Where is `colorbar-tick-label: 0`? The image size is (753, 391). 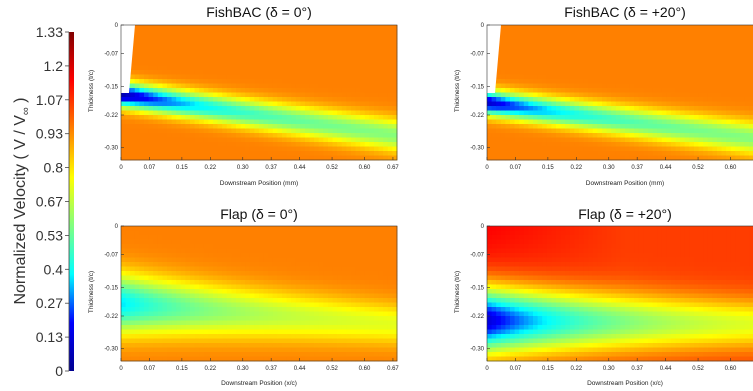
colorbar-tick-label: 0 is located at coordinates (59, 371).